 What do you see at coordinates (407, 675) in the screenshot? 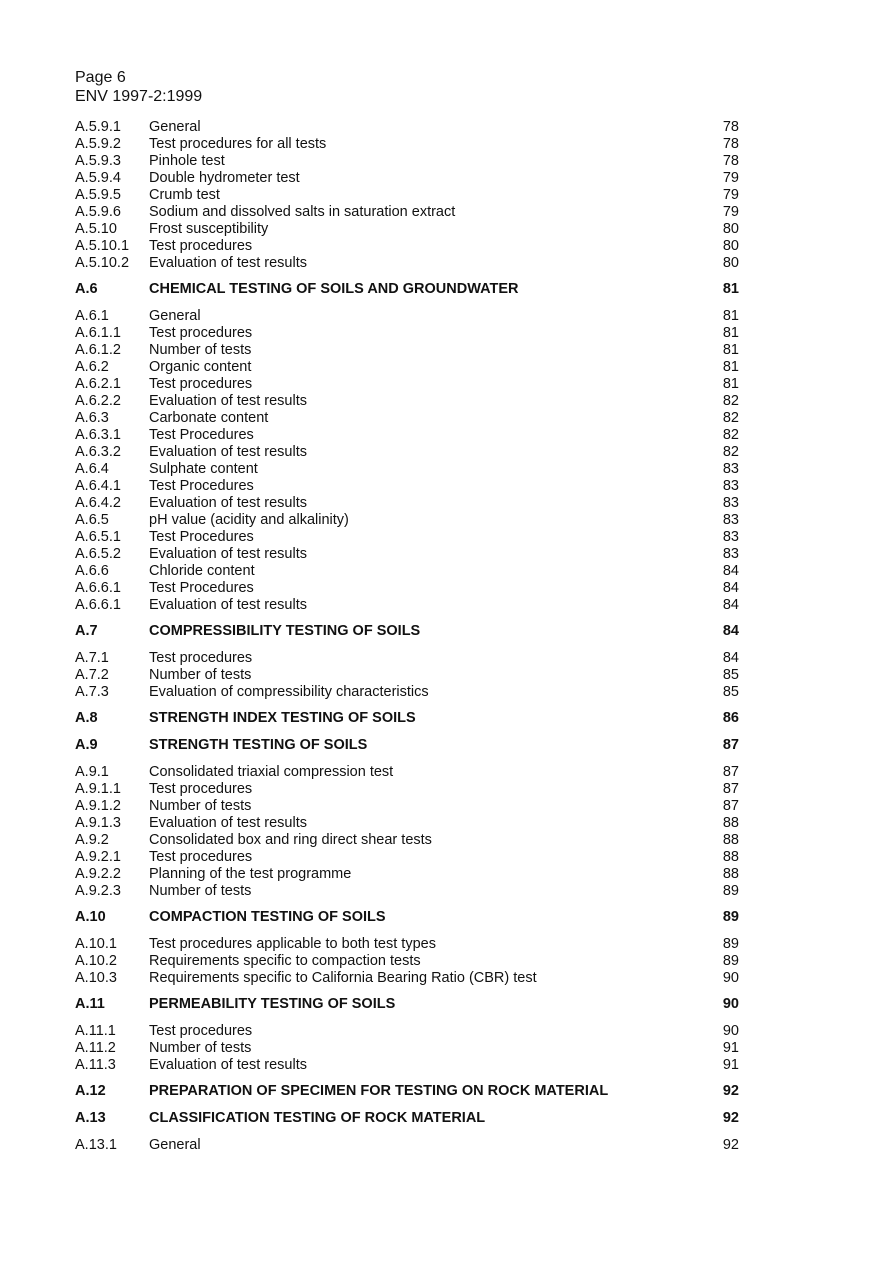
I see `toc-entry: A.7.2 Number of tests 85` at bounding box center [407, 675].